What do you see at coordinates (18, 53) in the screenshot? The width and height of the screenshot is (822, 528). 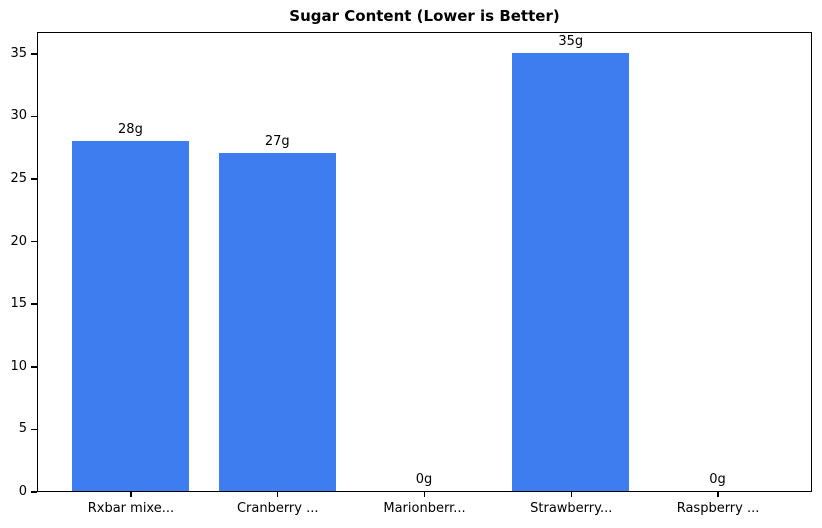 I see `y-tick-label: 35` at bounding box center [18, 53].